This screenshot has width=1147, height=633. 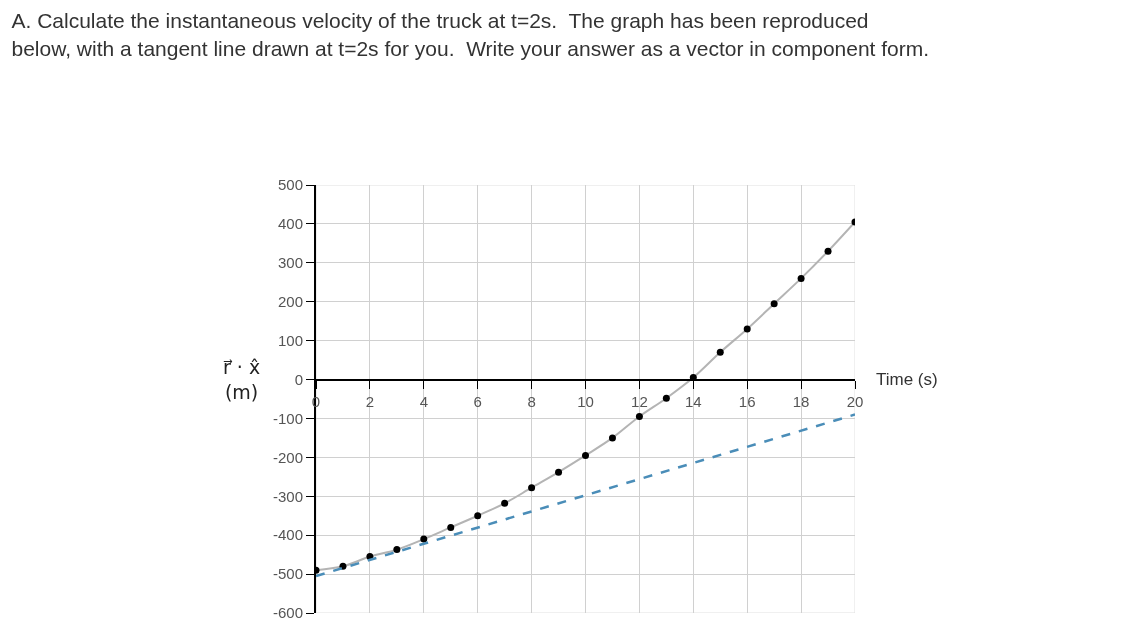 I want to click on y-tick-label: 200, so click(x=290, y=301).